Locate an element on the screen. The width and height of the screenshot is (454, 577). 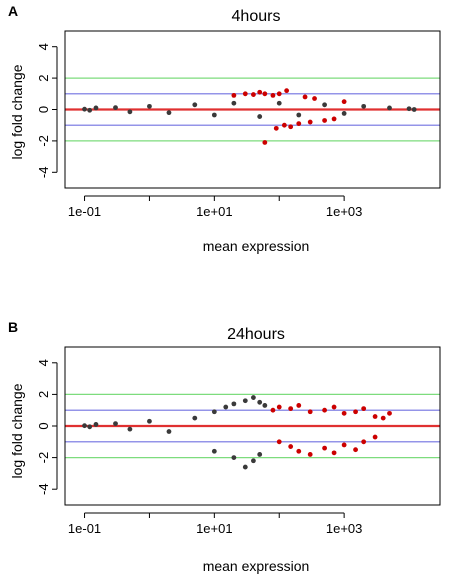
panel-letter-b: B is located at coordinates (13, 327).